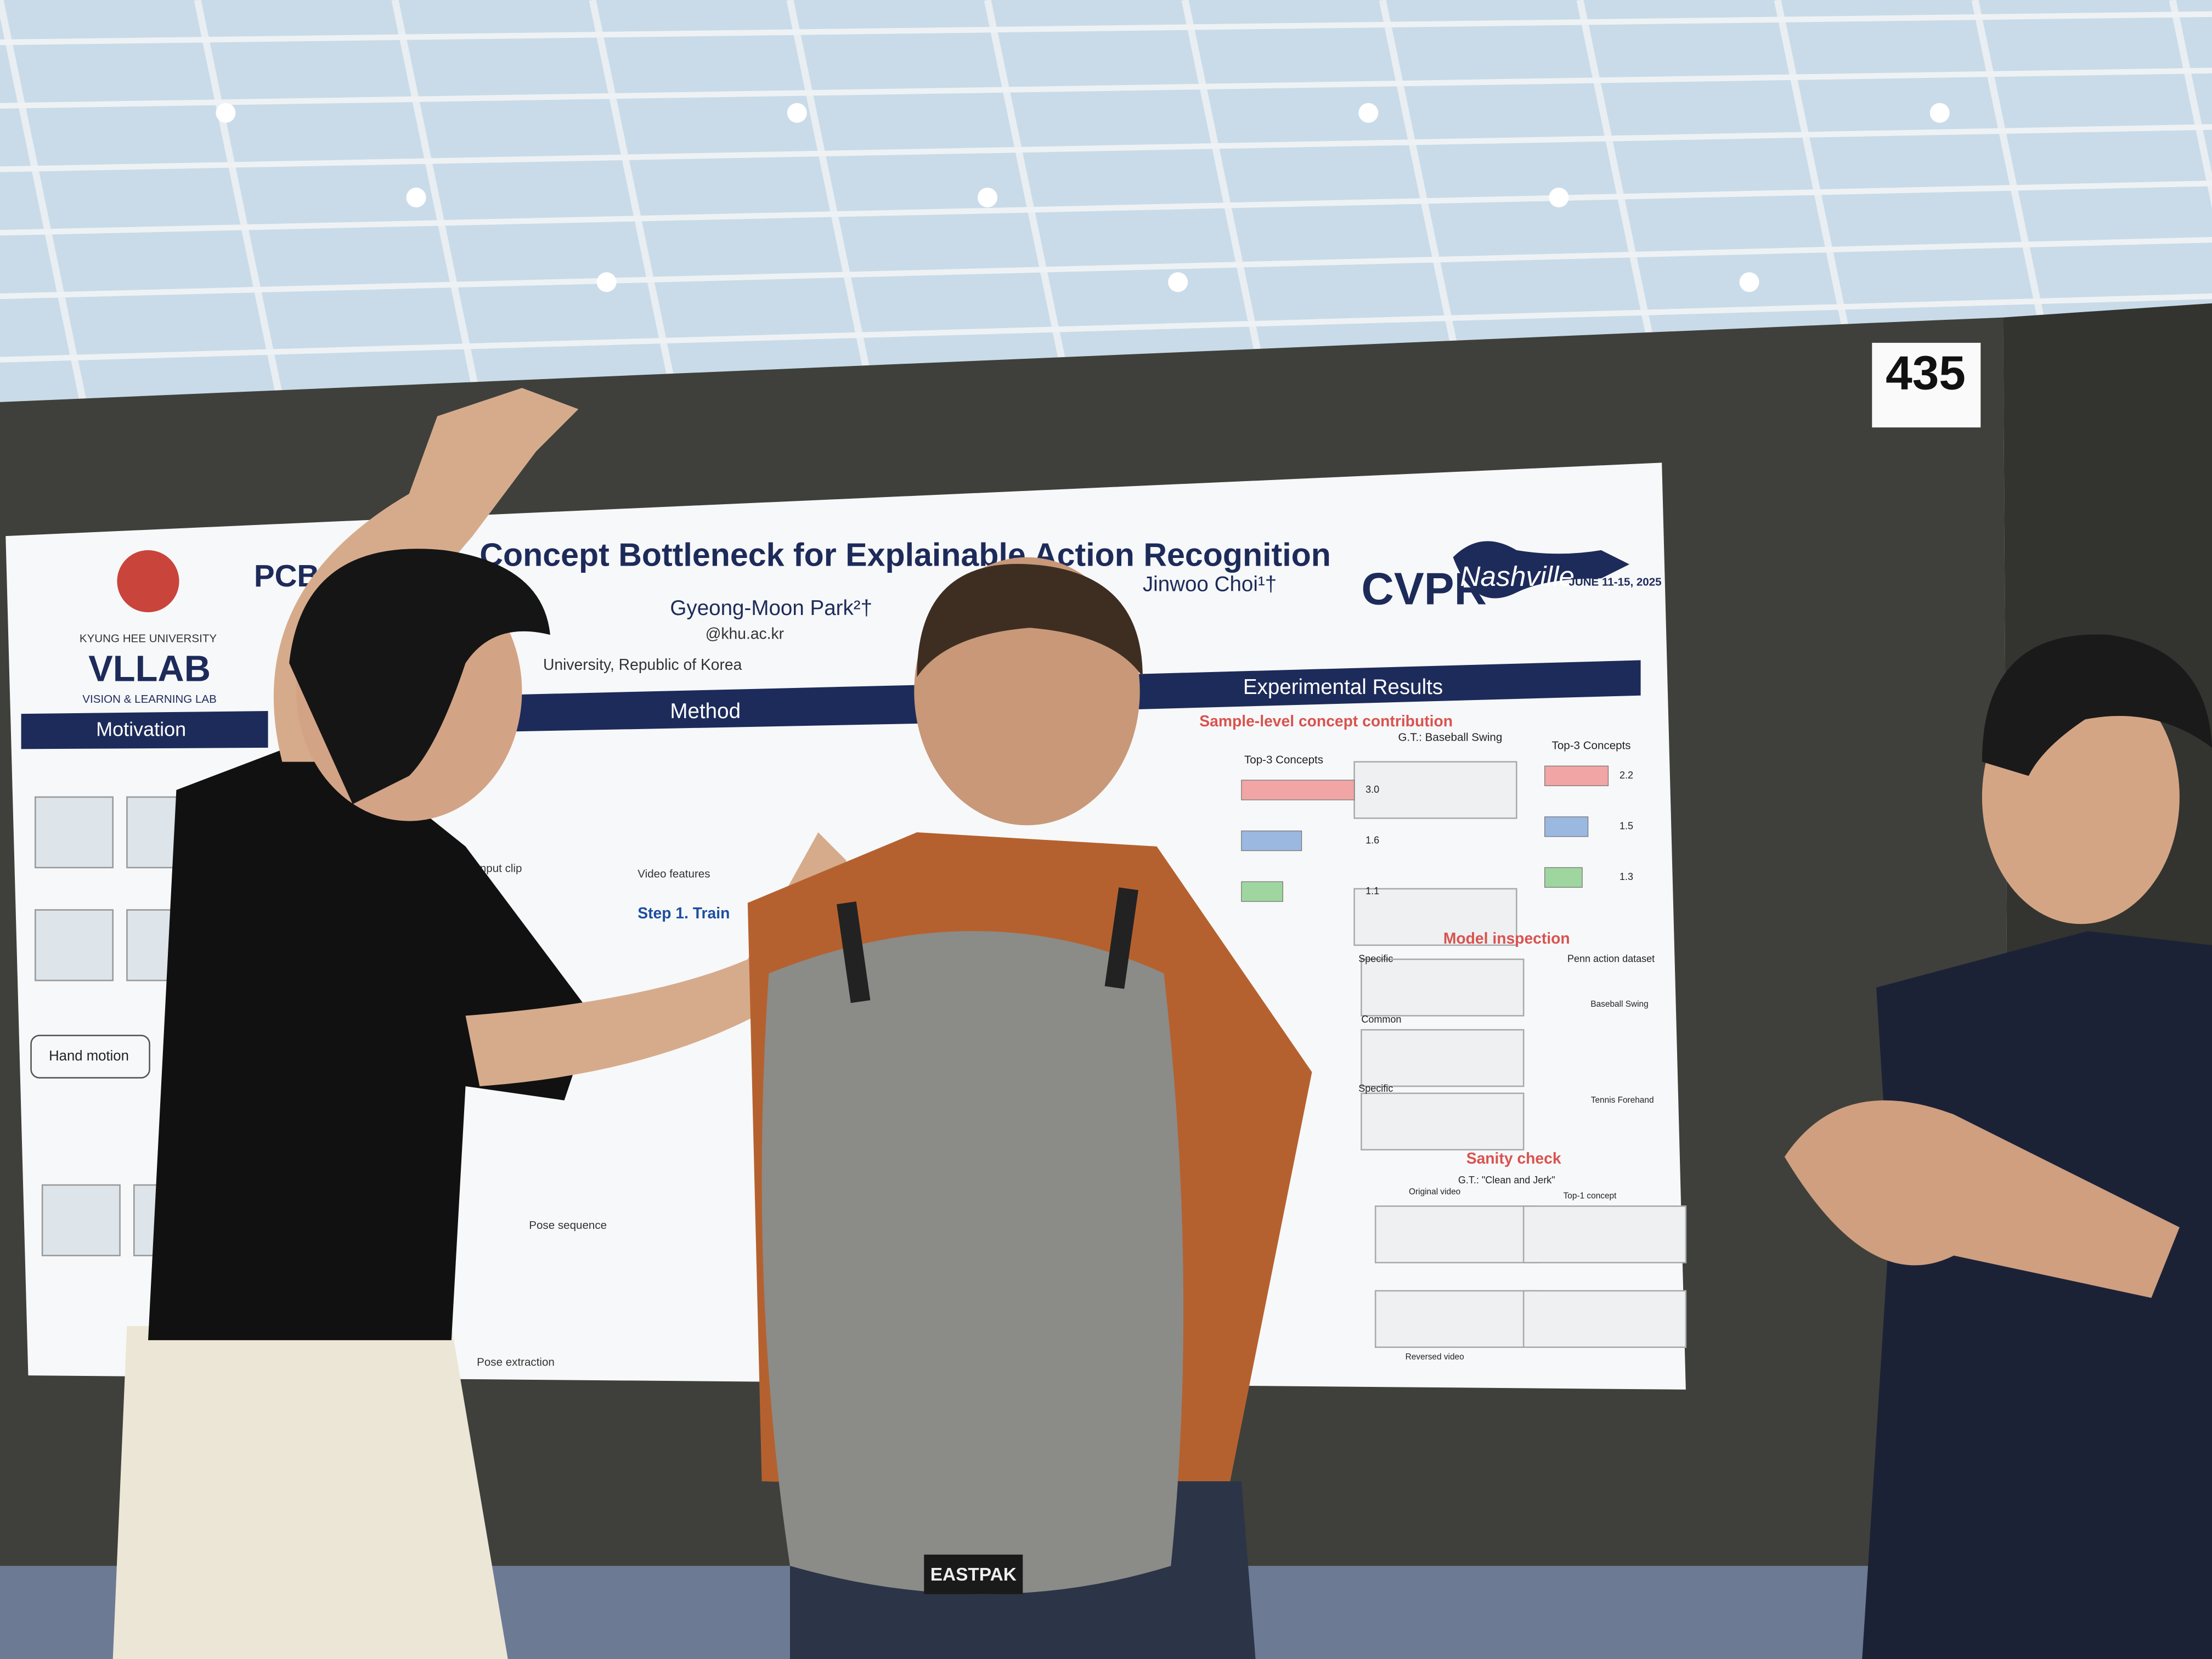 The image size is (2212, 1659). What do you see at coordinates (499, 868) in the screenshot?
I see `method-label: Input clip` at bounding box center [499, 868].